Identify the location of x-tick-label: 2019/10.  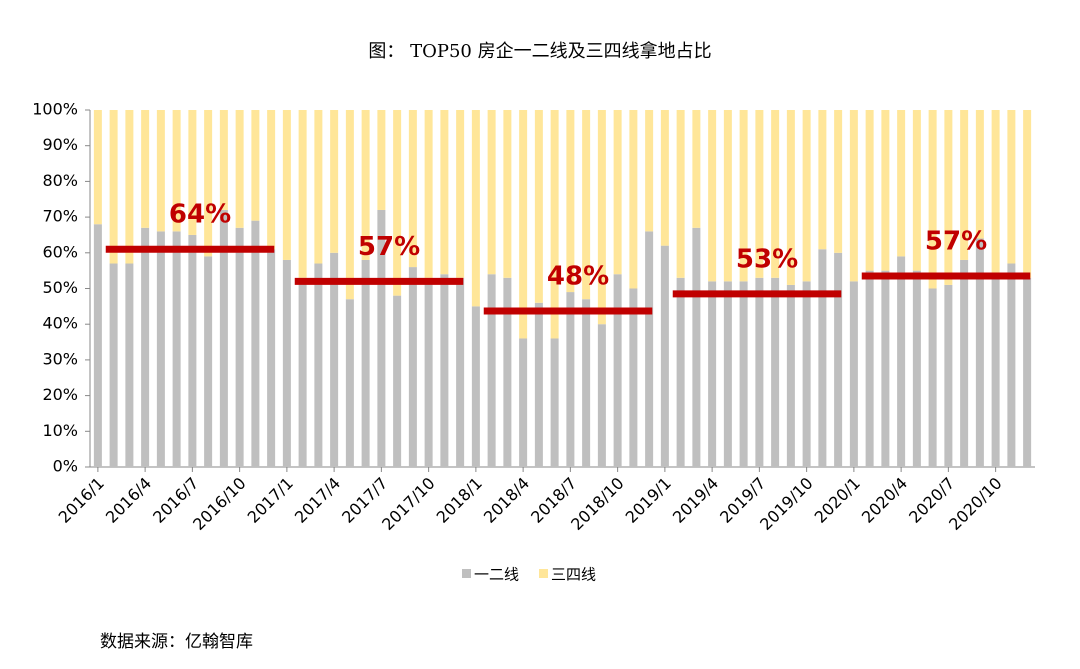
(786, 504).